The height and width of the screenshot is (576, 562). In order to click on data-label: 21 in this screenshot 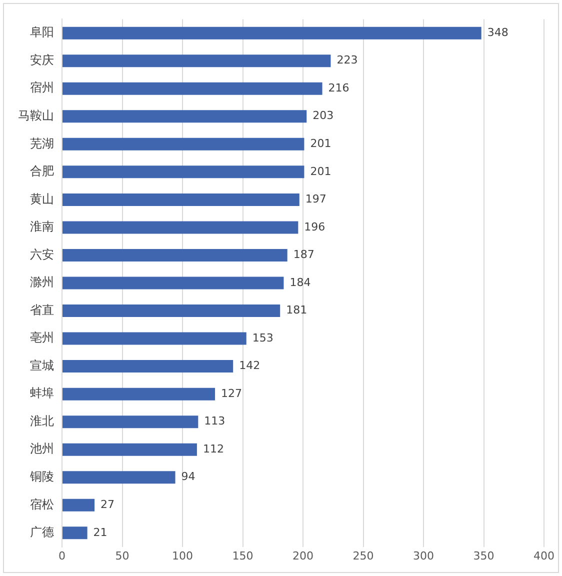, I will do `click(100, 532)`.